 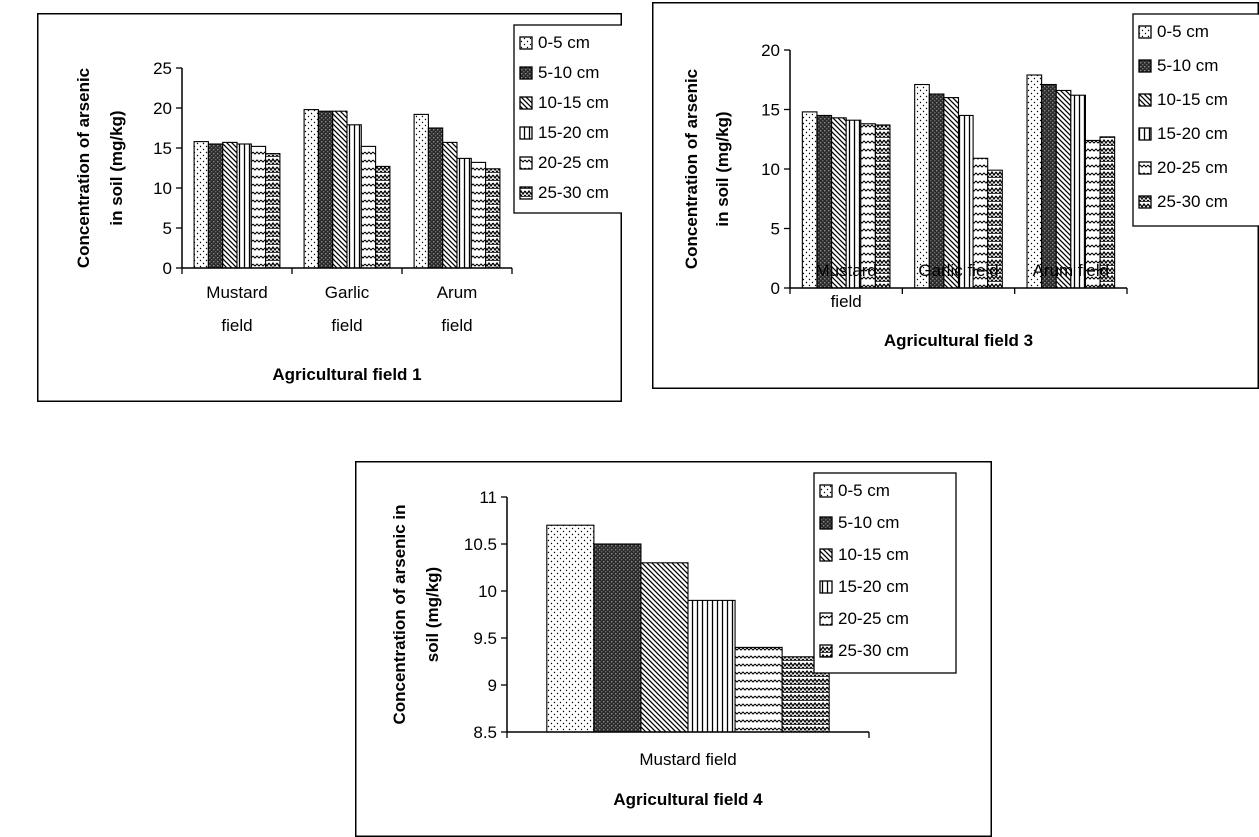 What do you see at coordinates (480, 544) in the screenshot?
I see `y-tick-label: 10.5` at bounding box center [480, 544].